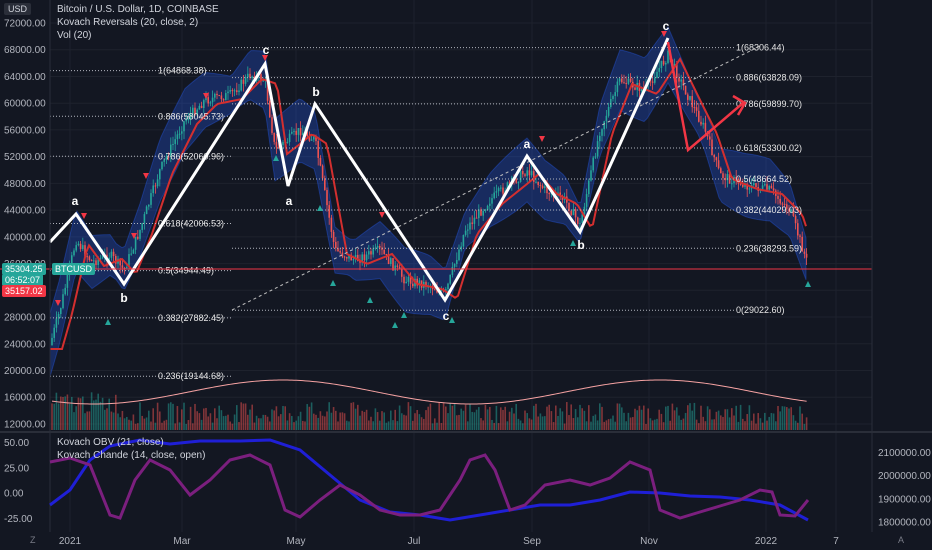 The height and width of the screenshot is (550, 932). I want to click on last-price-tag: 35304.25, so click(24, 269).